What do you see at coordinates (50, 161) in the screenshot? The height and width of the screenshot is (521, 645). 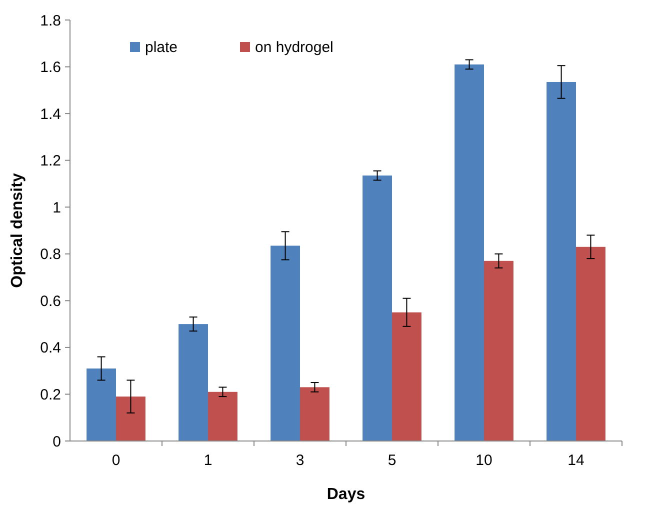 I see `y-tick-label: 1.2` at bounding box center [50, 161].